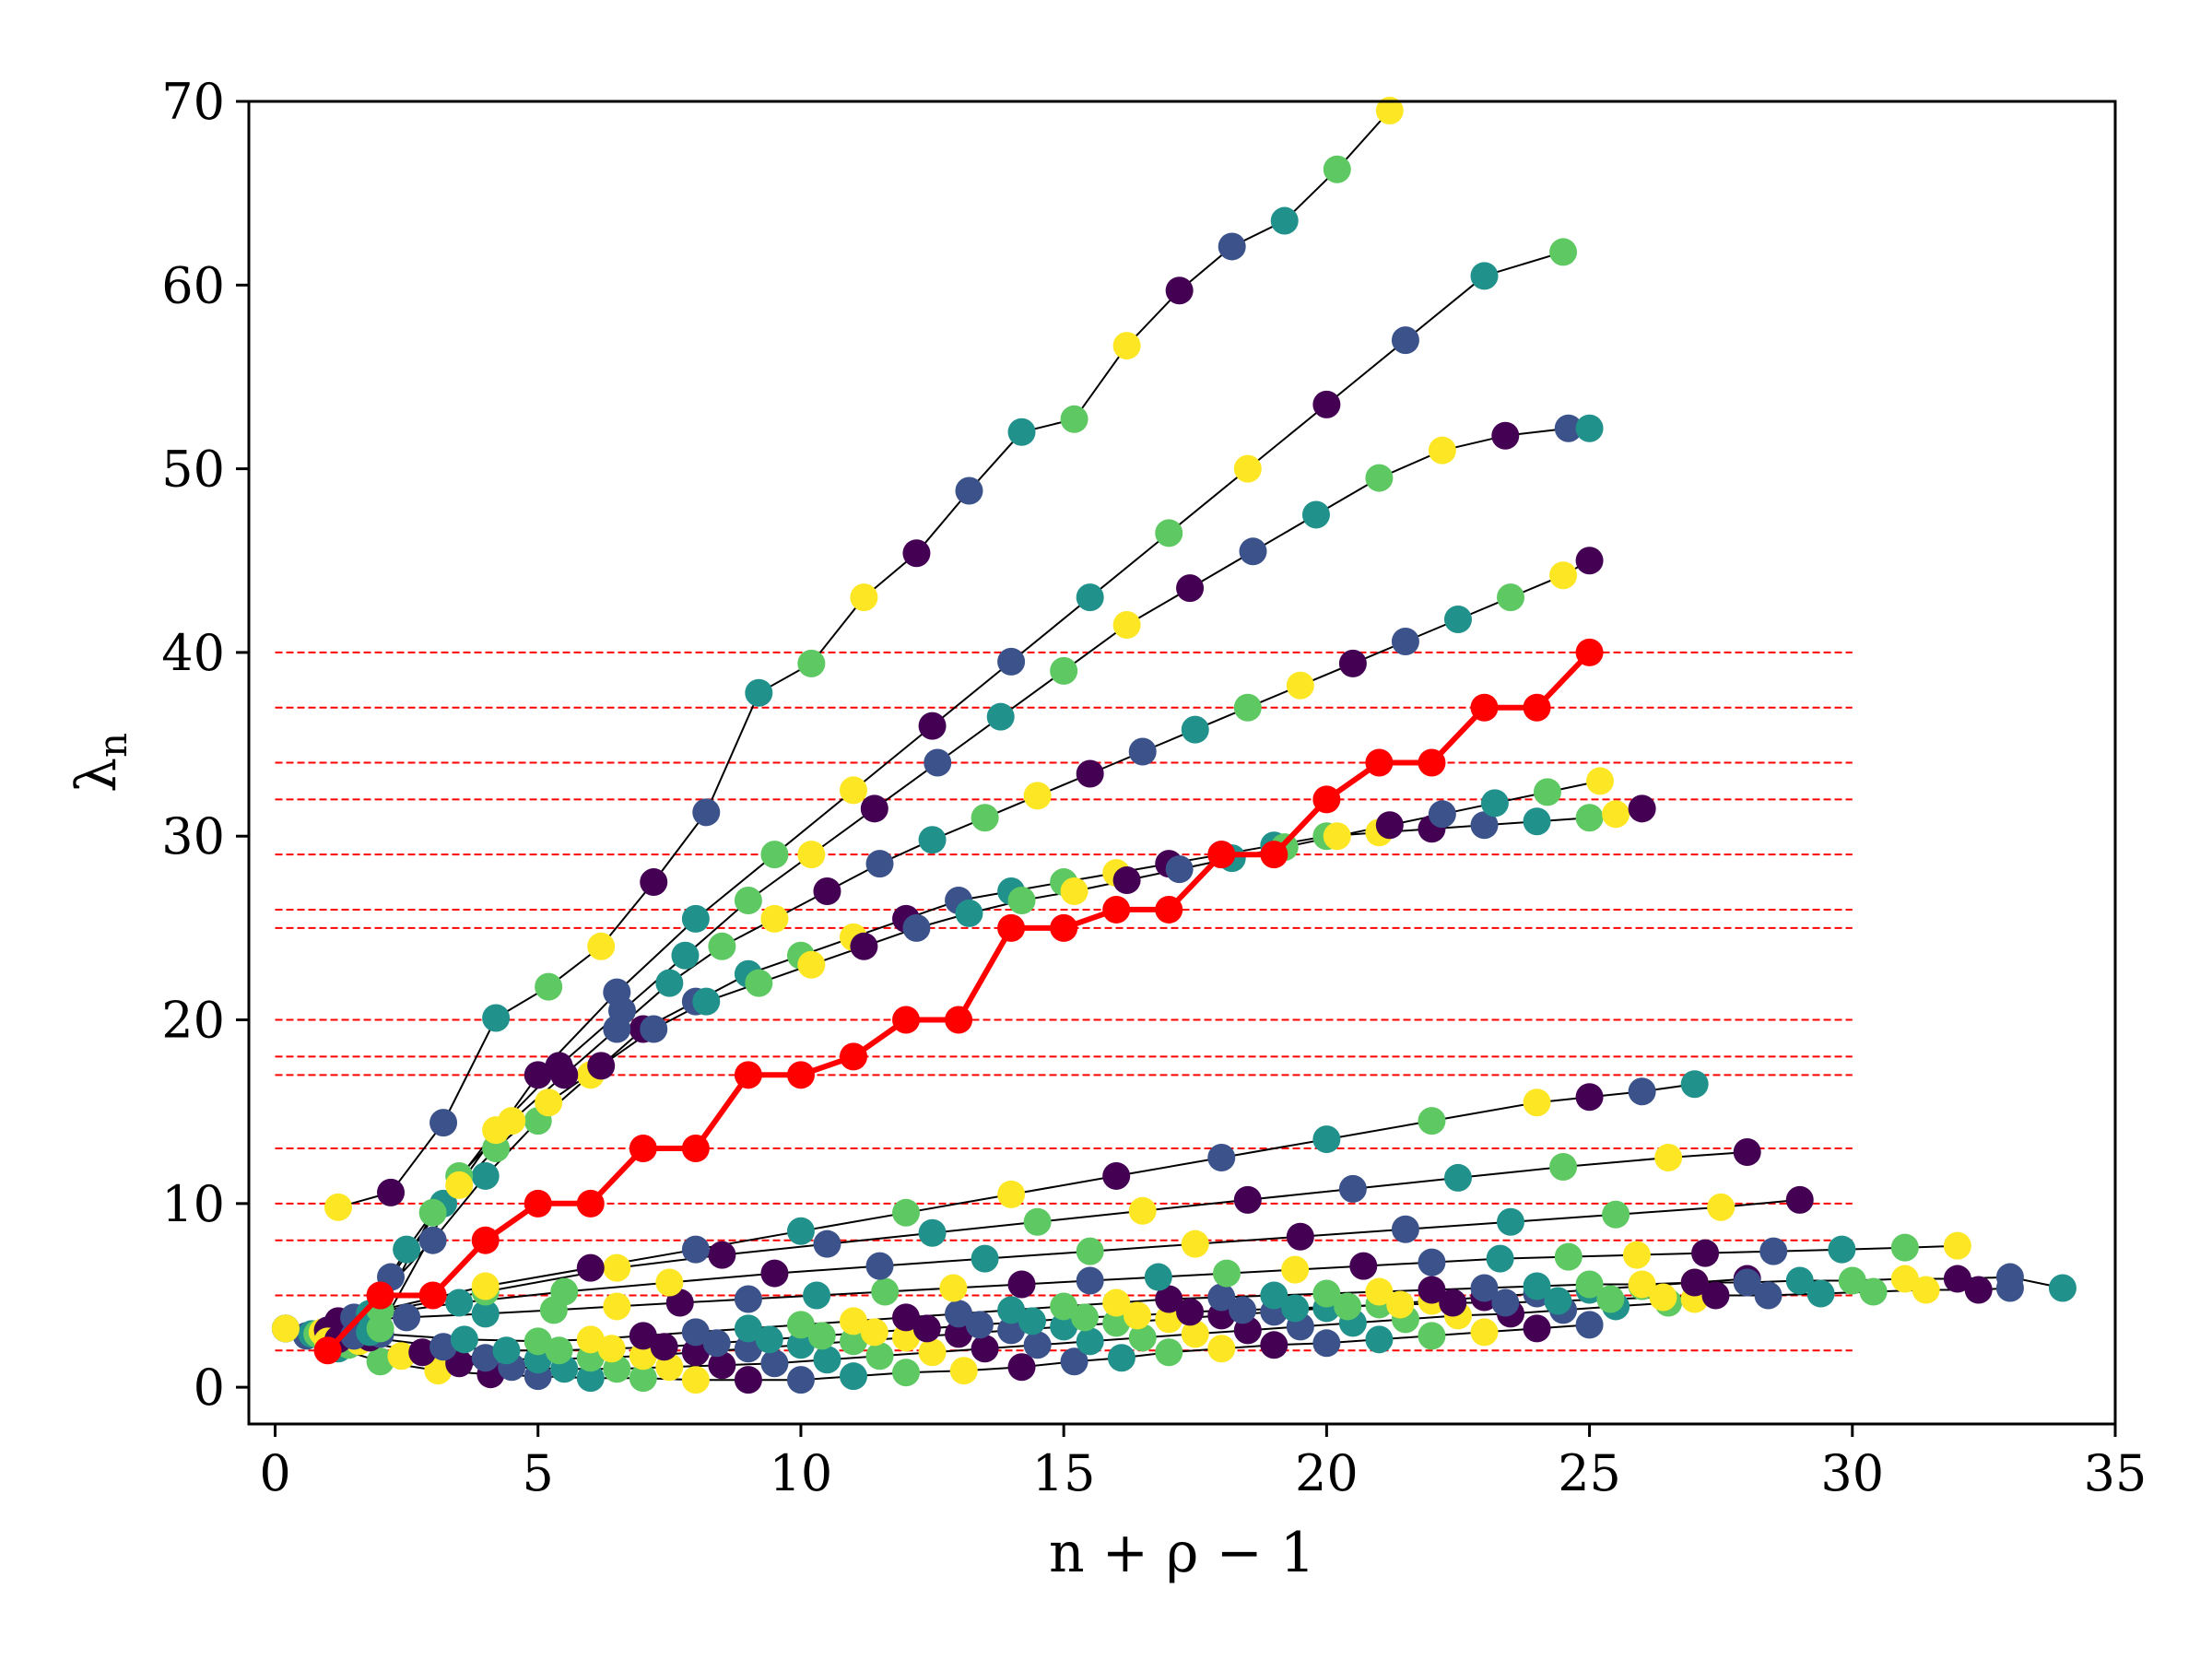 This screenshot has height=1659, width=2212. I want to click on x-tick-label: 30, so click(1852, 1473).